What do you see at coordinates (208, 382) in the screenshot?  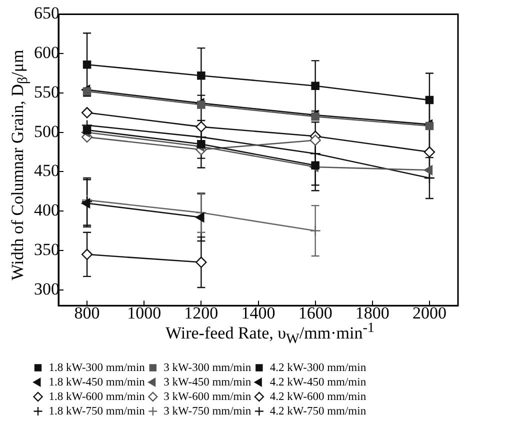 I see `legend-label: 3 kW-450 mm/min` at bounding box center [208, 382].